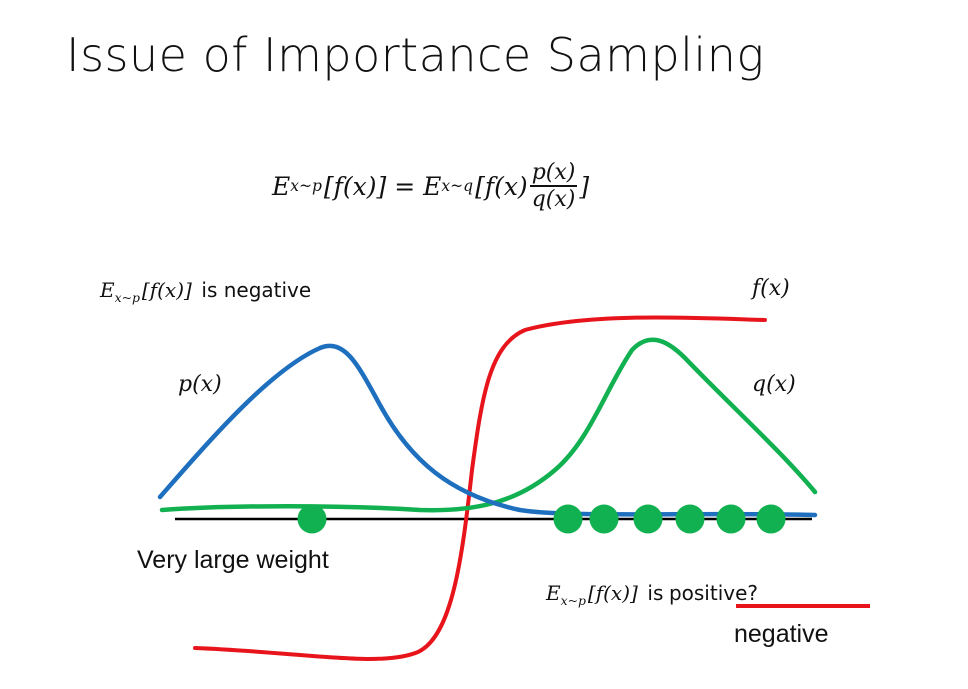  Describe the element at coordinates (781, 634) in the screenshot. I see `negative-correction-label: negative` at that location.